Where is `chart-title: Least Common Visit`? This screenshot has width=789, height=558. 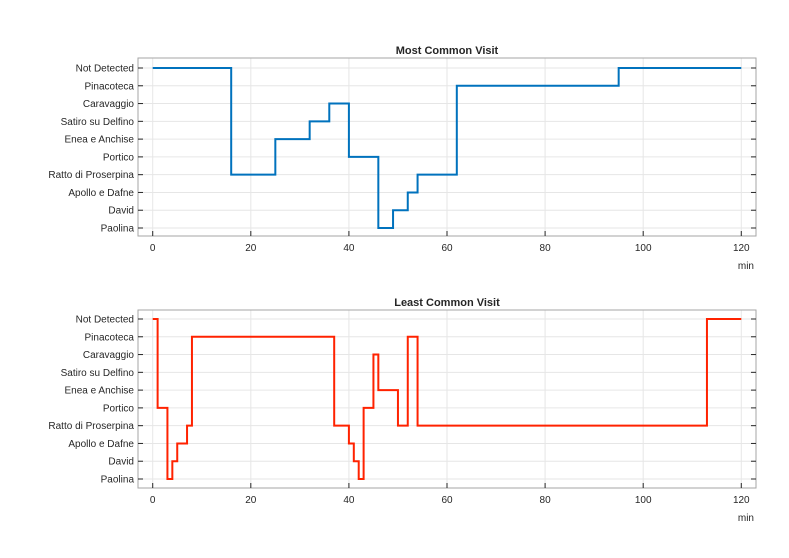 chart-title: Least Common Visit is located at coordinates (447, 303).